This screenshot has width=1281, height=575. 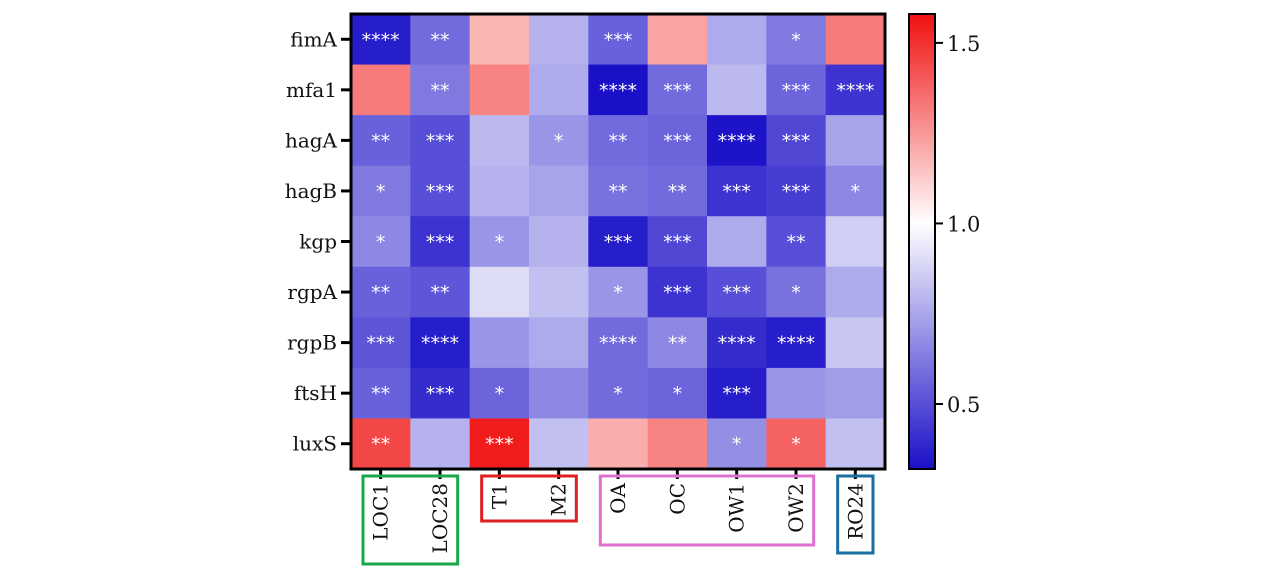 I want to click on colorbar-gradient, so click(x=922, y=241).